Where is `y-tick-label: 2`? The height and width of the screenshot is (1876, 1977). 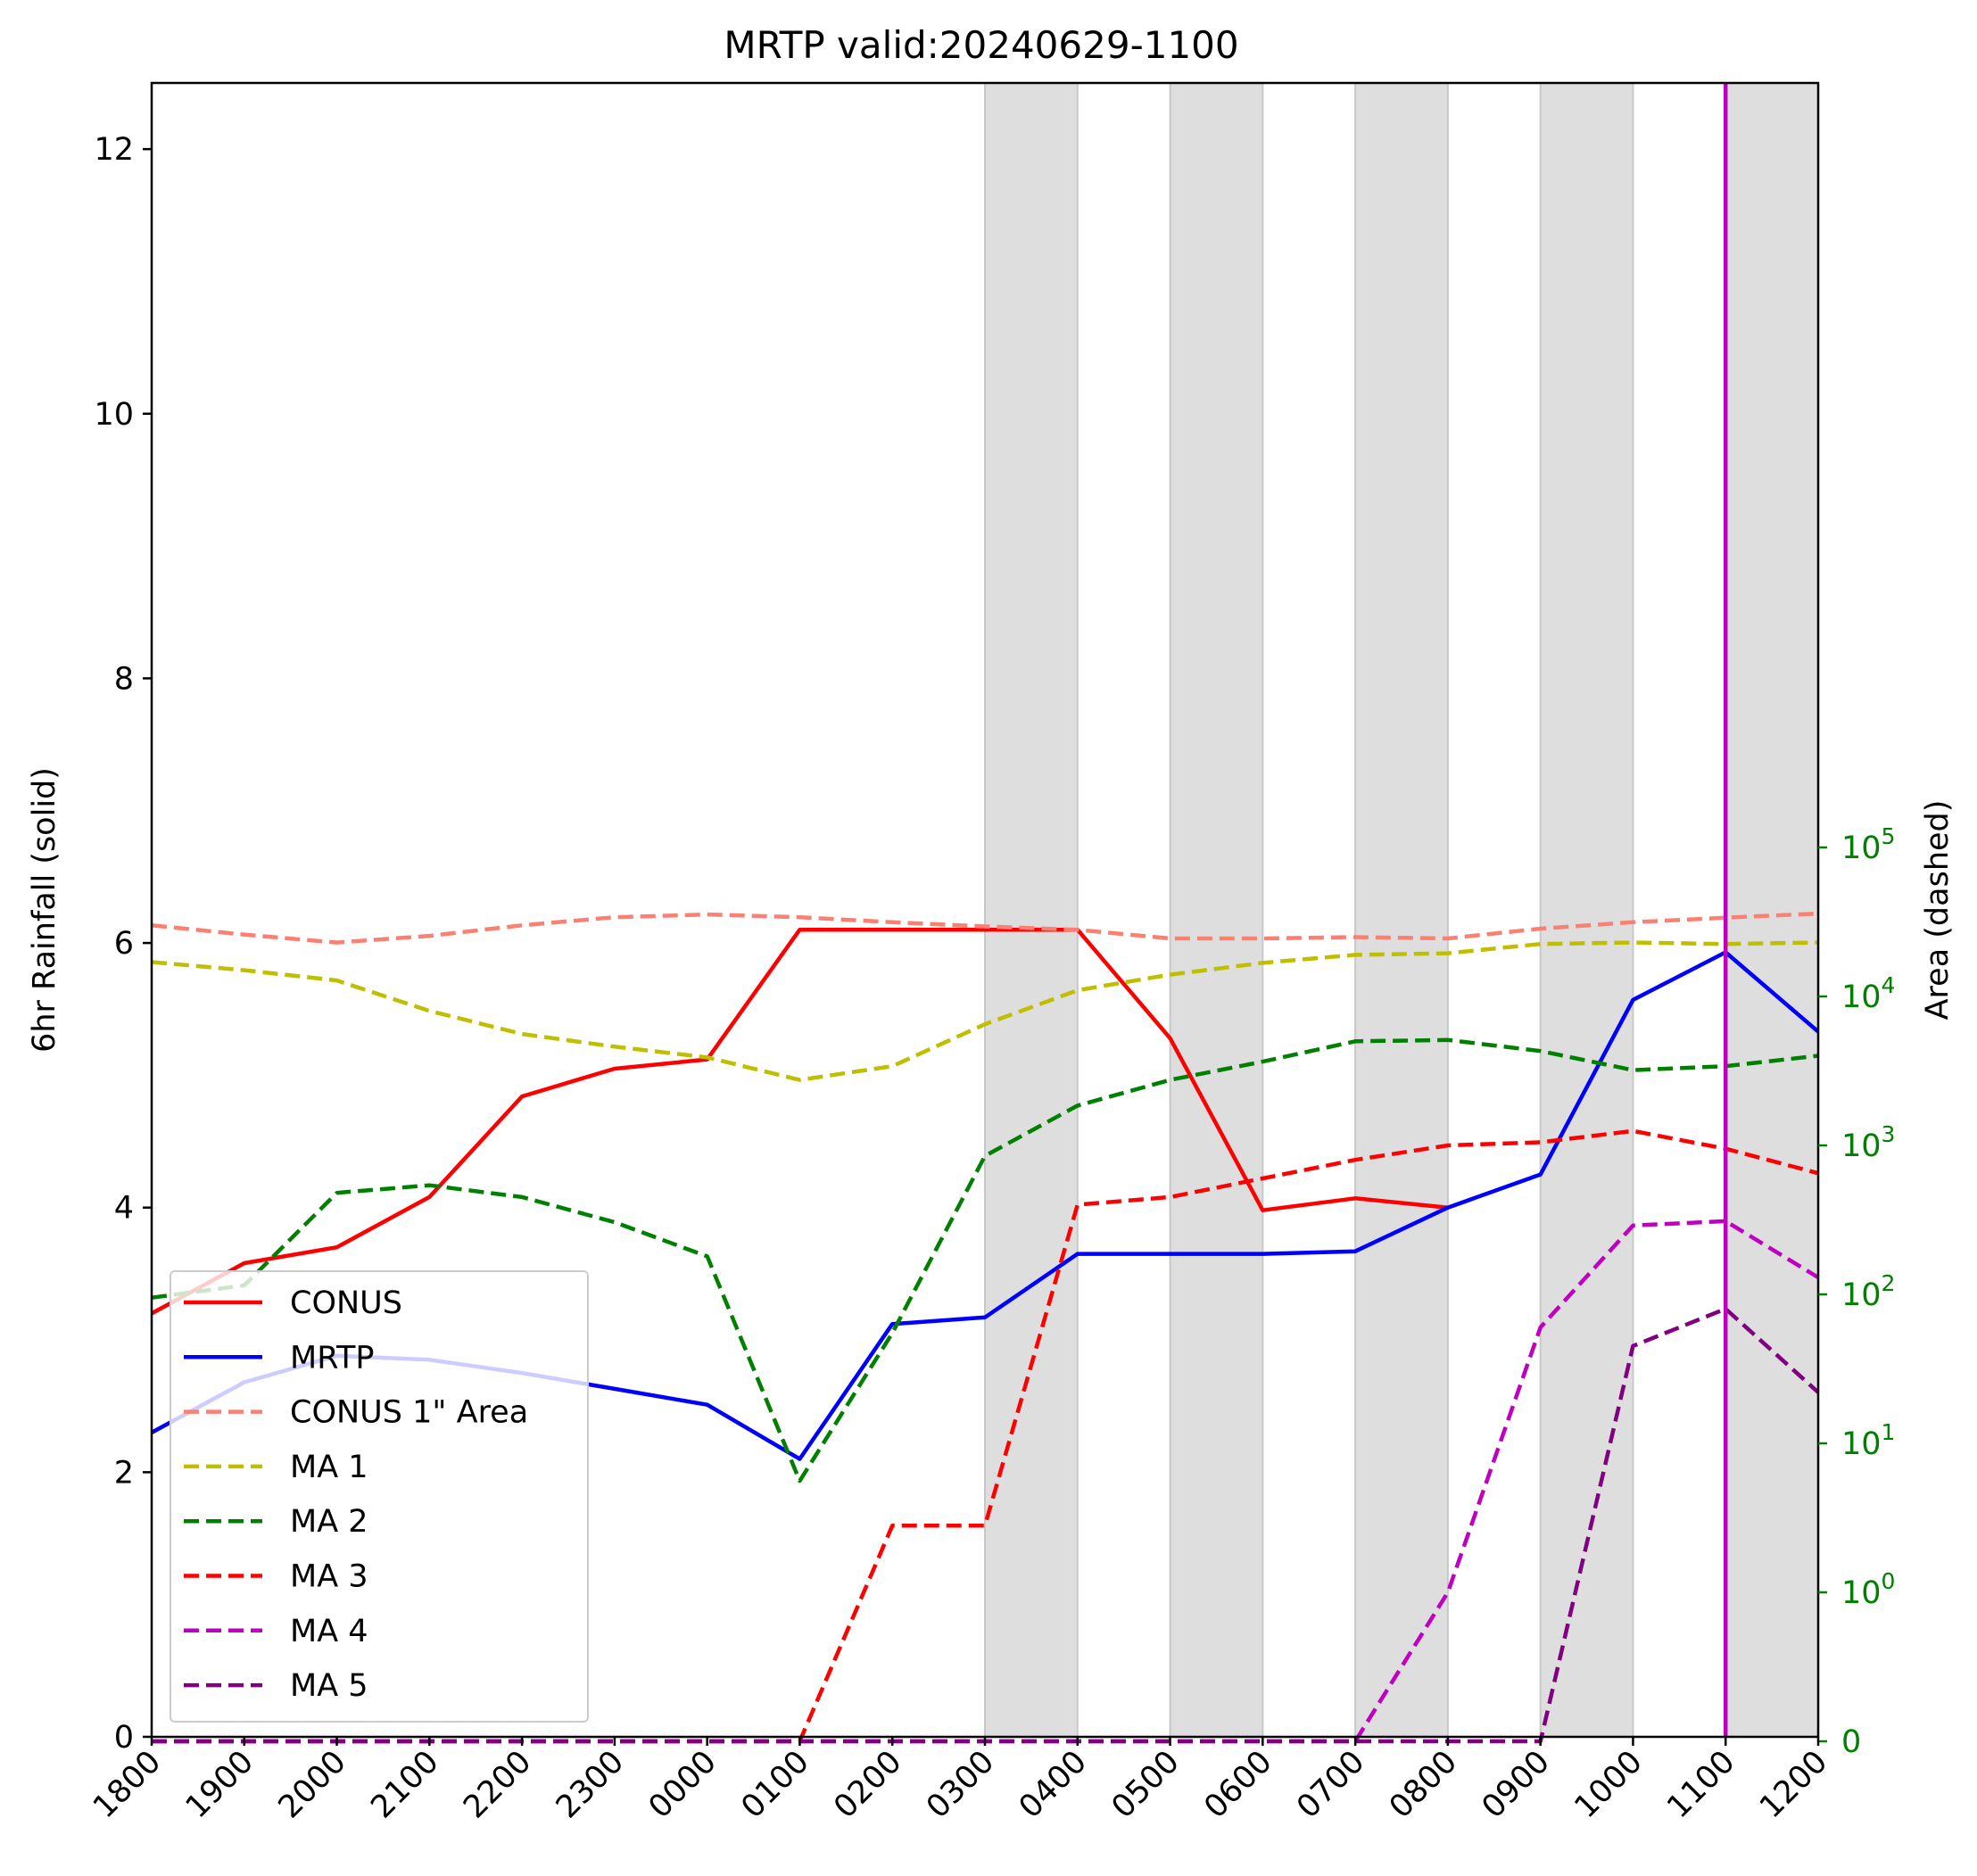 y-tick-label: 2 is located at coordinates (124, 1473).